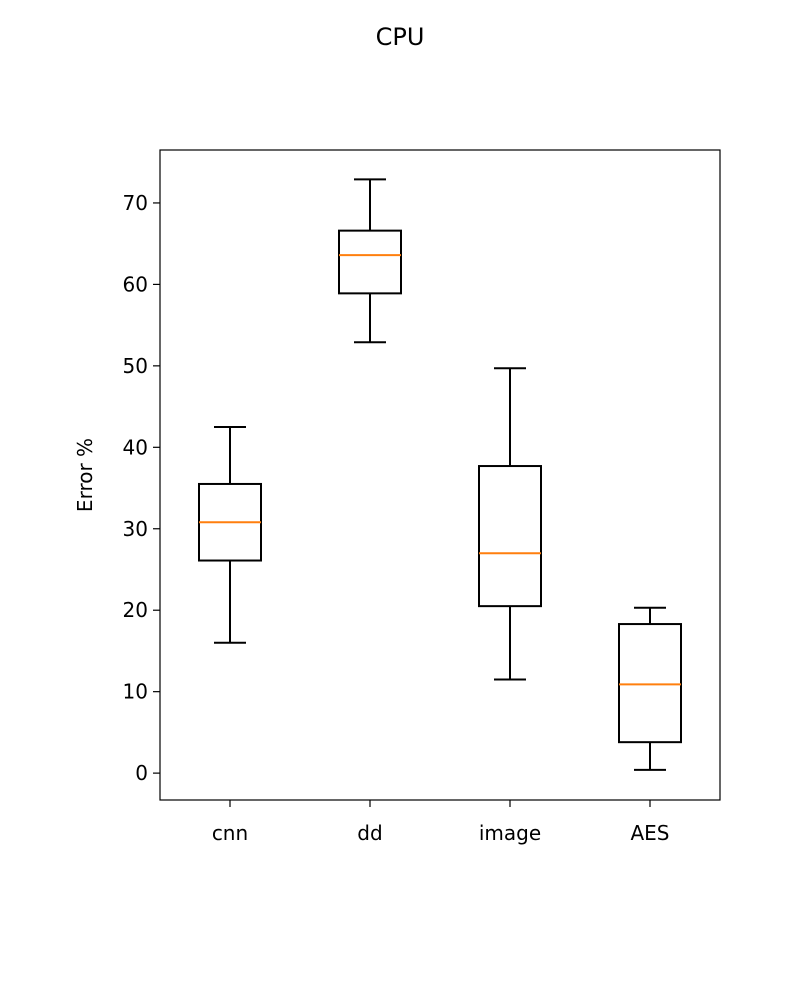  I want to click on y-tick-label: 30, so click(135, 529).